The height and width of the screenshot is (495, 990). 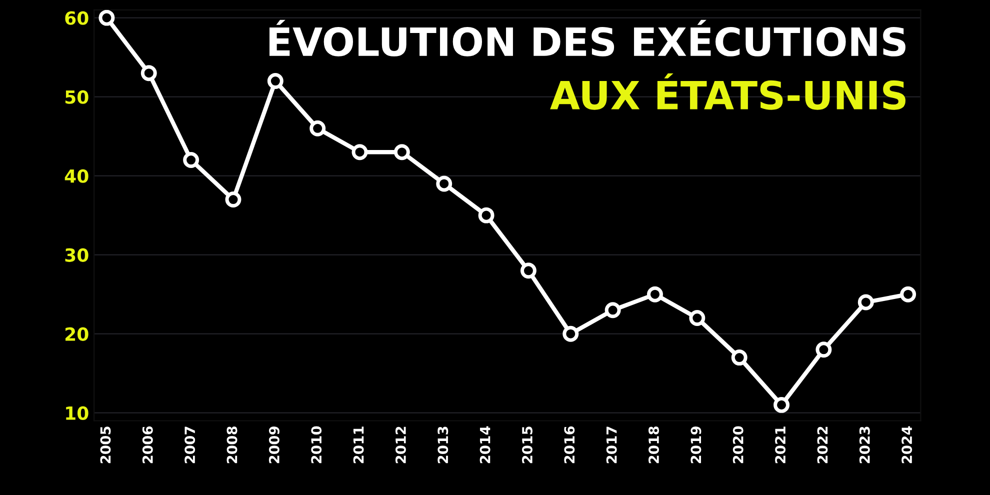 I want to click on y-tick-label: 10, so click(x=77, y=413).